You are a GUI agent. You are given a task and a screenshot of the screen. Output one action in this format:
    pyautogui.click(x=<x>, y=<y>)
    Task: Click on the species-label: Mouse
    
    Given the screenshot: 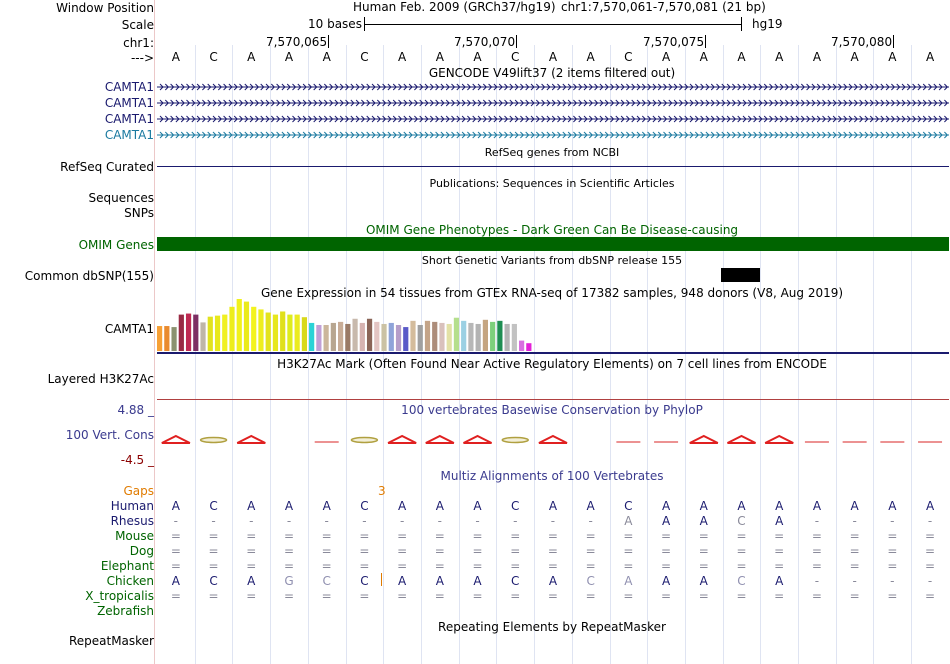 What is the action you would take?
    pyautogui.click(x=134, y=536)
    